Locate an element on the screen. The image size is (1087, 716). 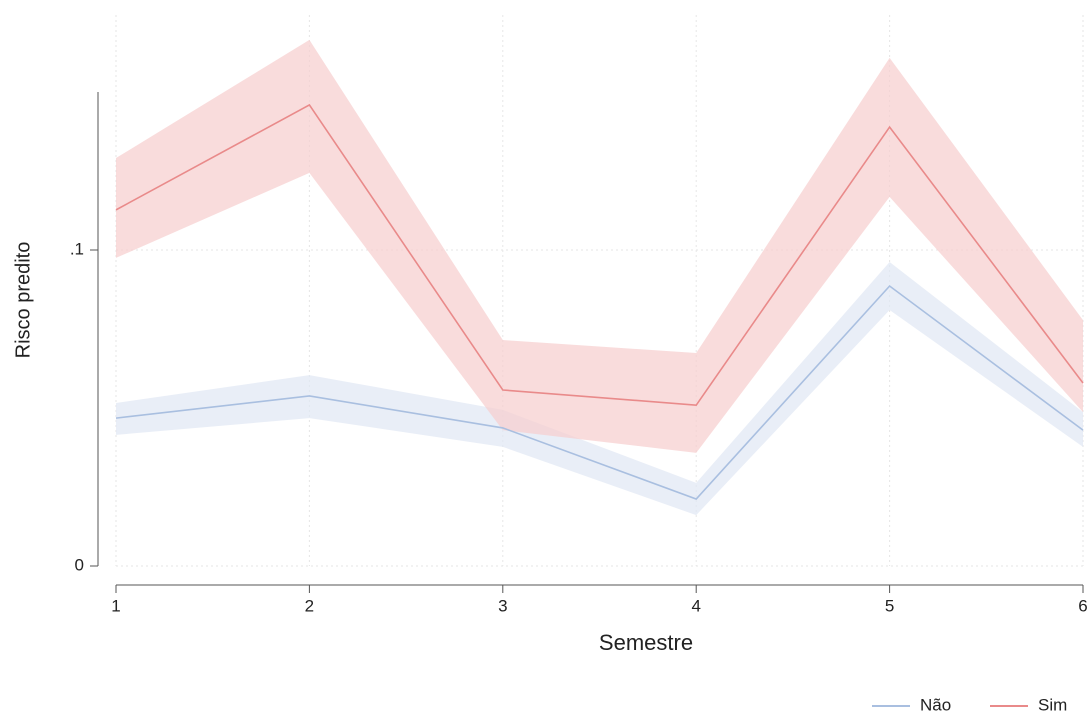
legend-label: Sim is located at coordinates (1052, 704).